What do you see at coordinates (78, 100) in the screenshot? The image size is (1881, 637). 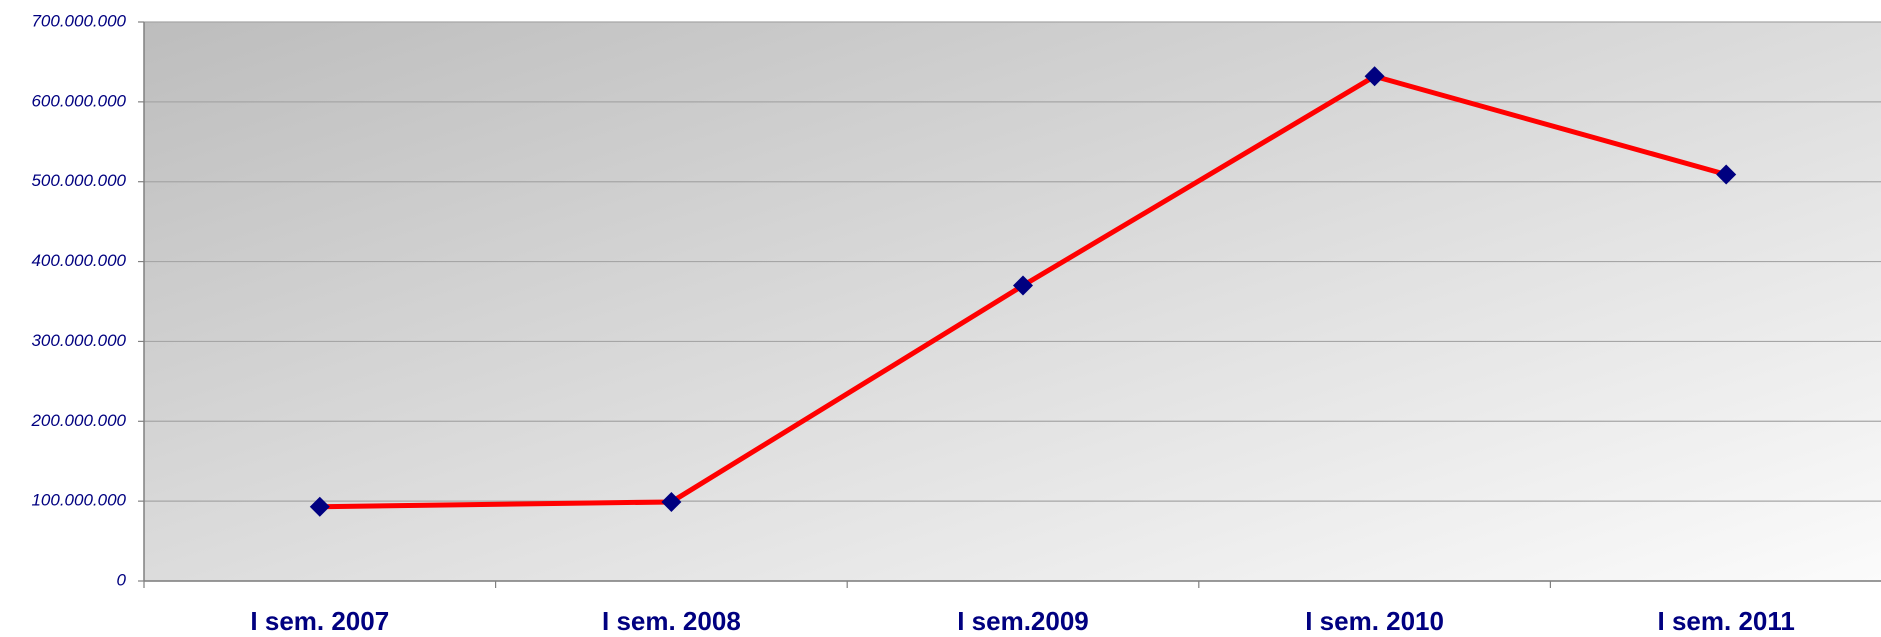 I see `y-tick-label: 600.000.000` at bounding box center [78, 100].